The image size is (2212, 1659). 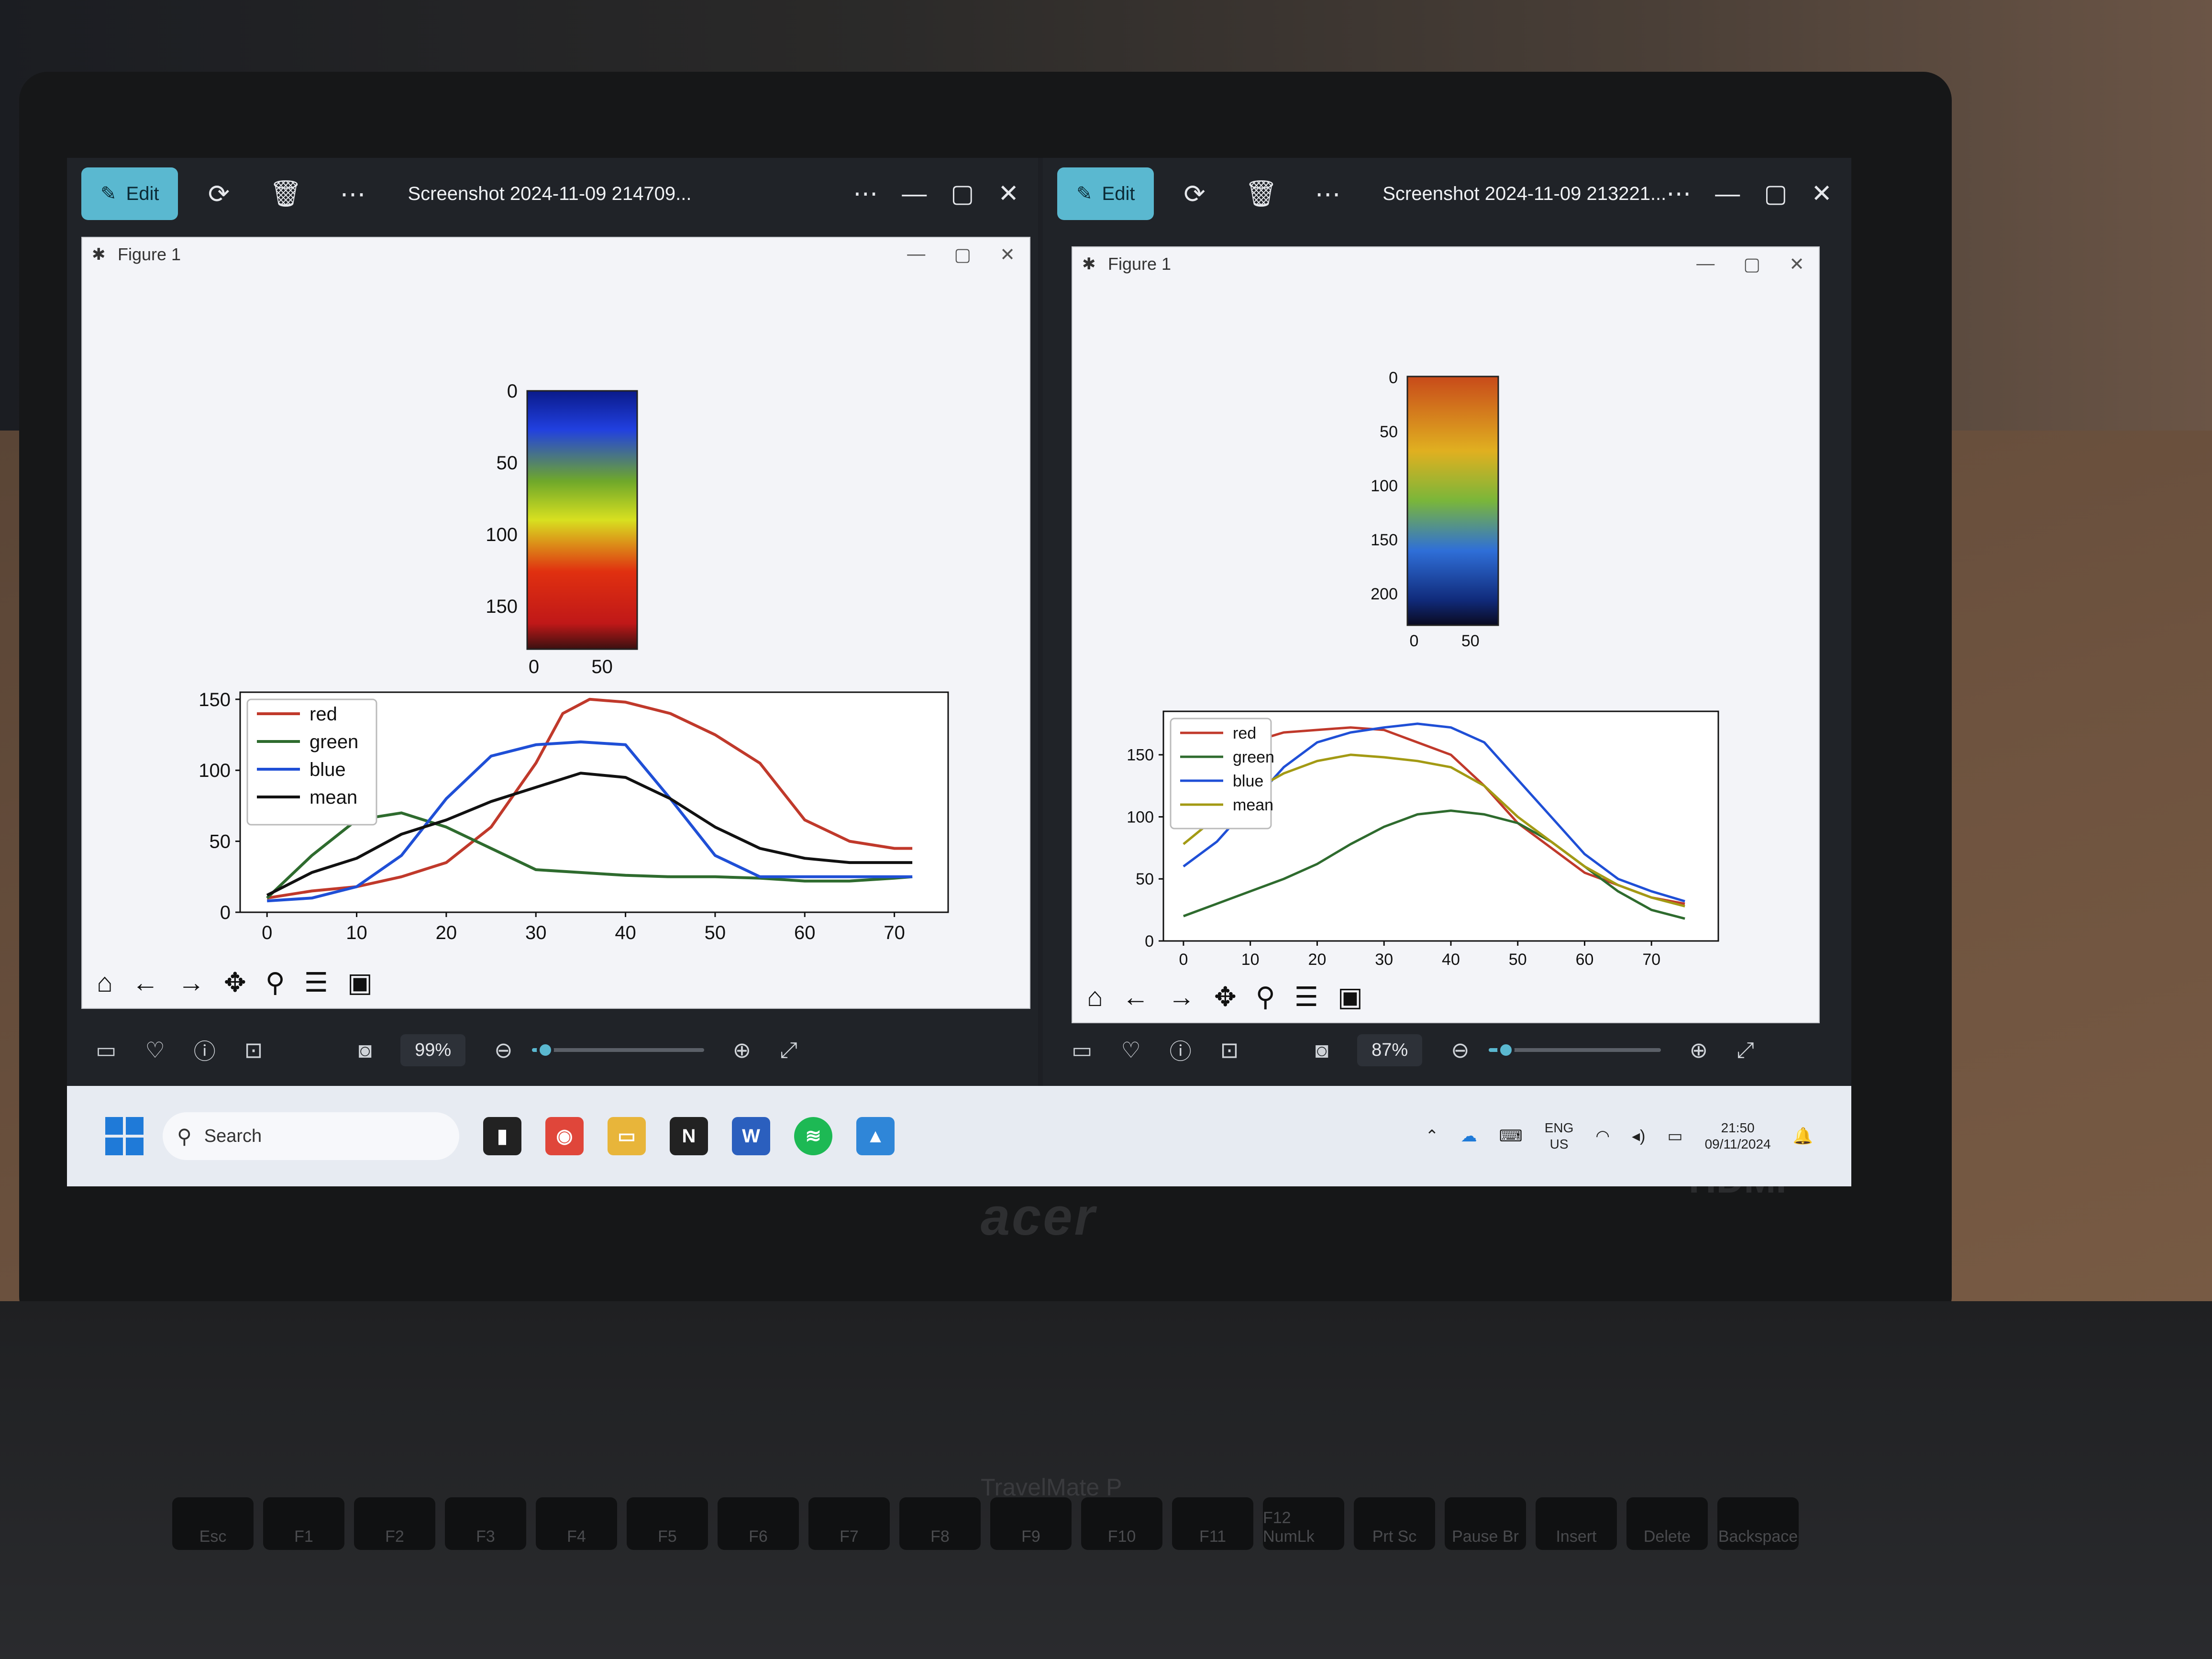 What do you see at coordinates (1559, 1144) in the screenshot?
I see `region-code: US` at bounding box center [1559, 1144].